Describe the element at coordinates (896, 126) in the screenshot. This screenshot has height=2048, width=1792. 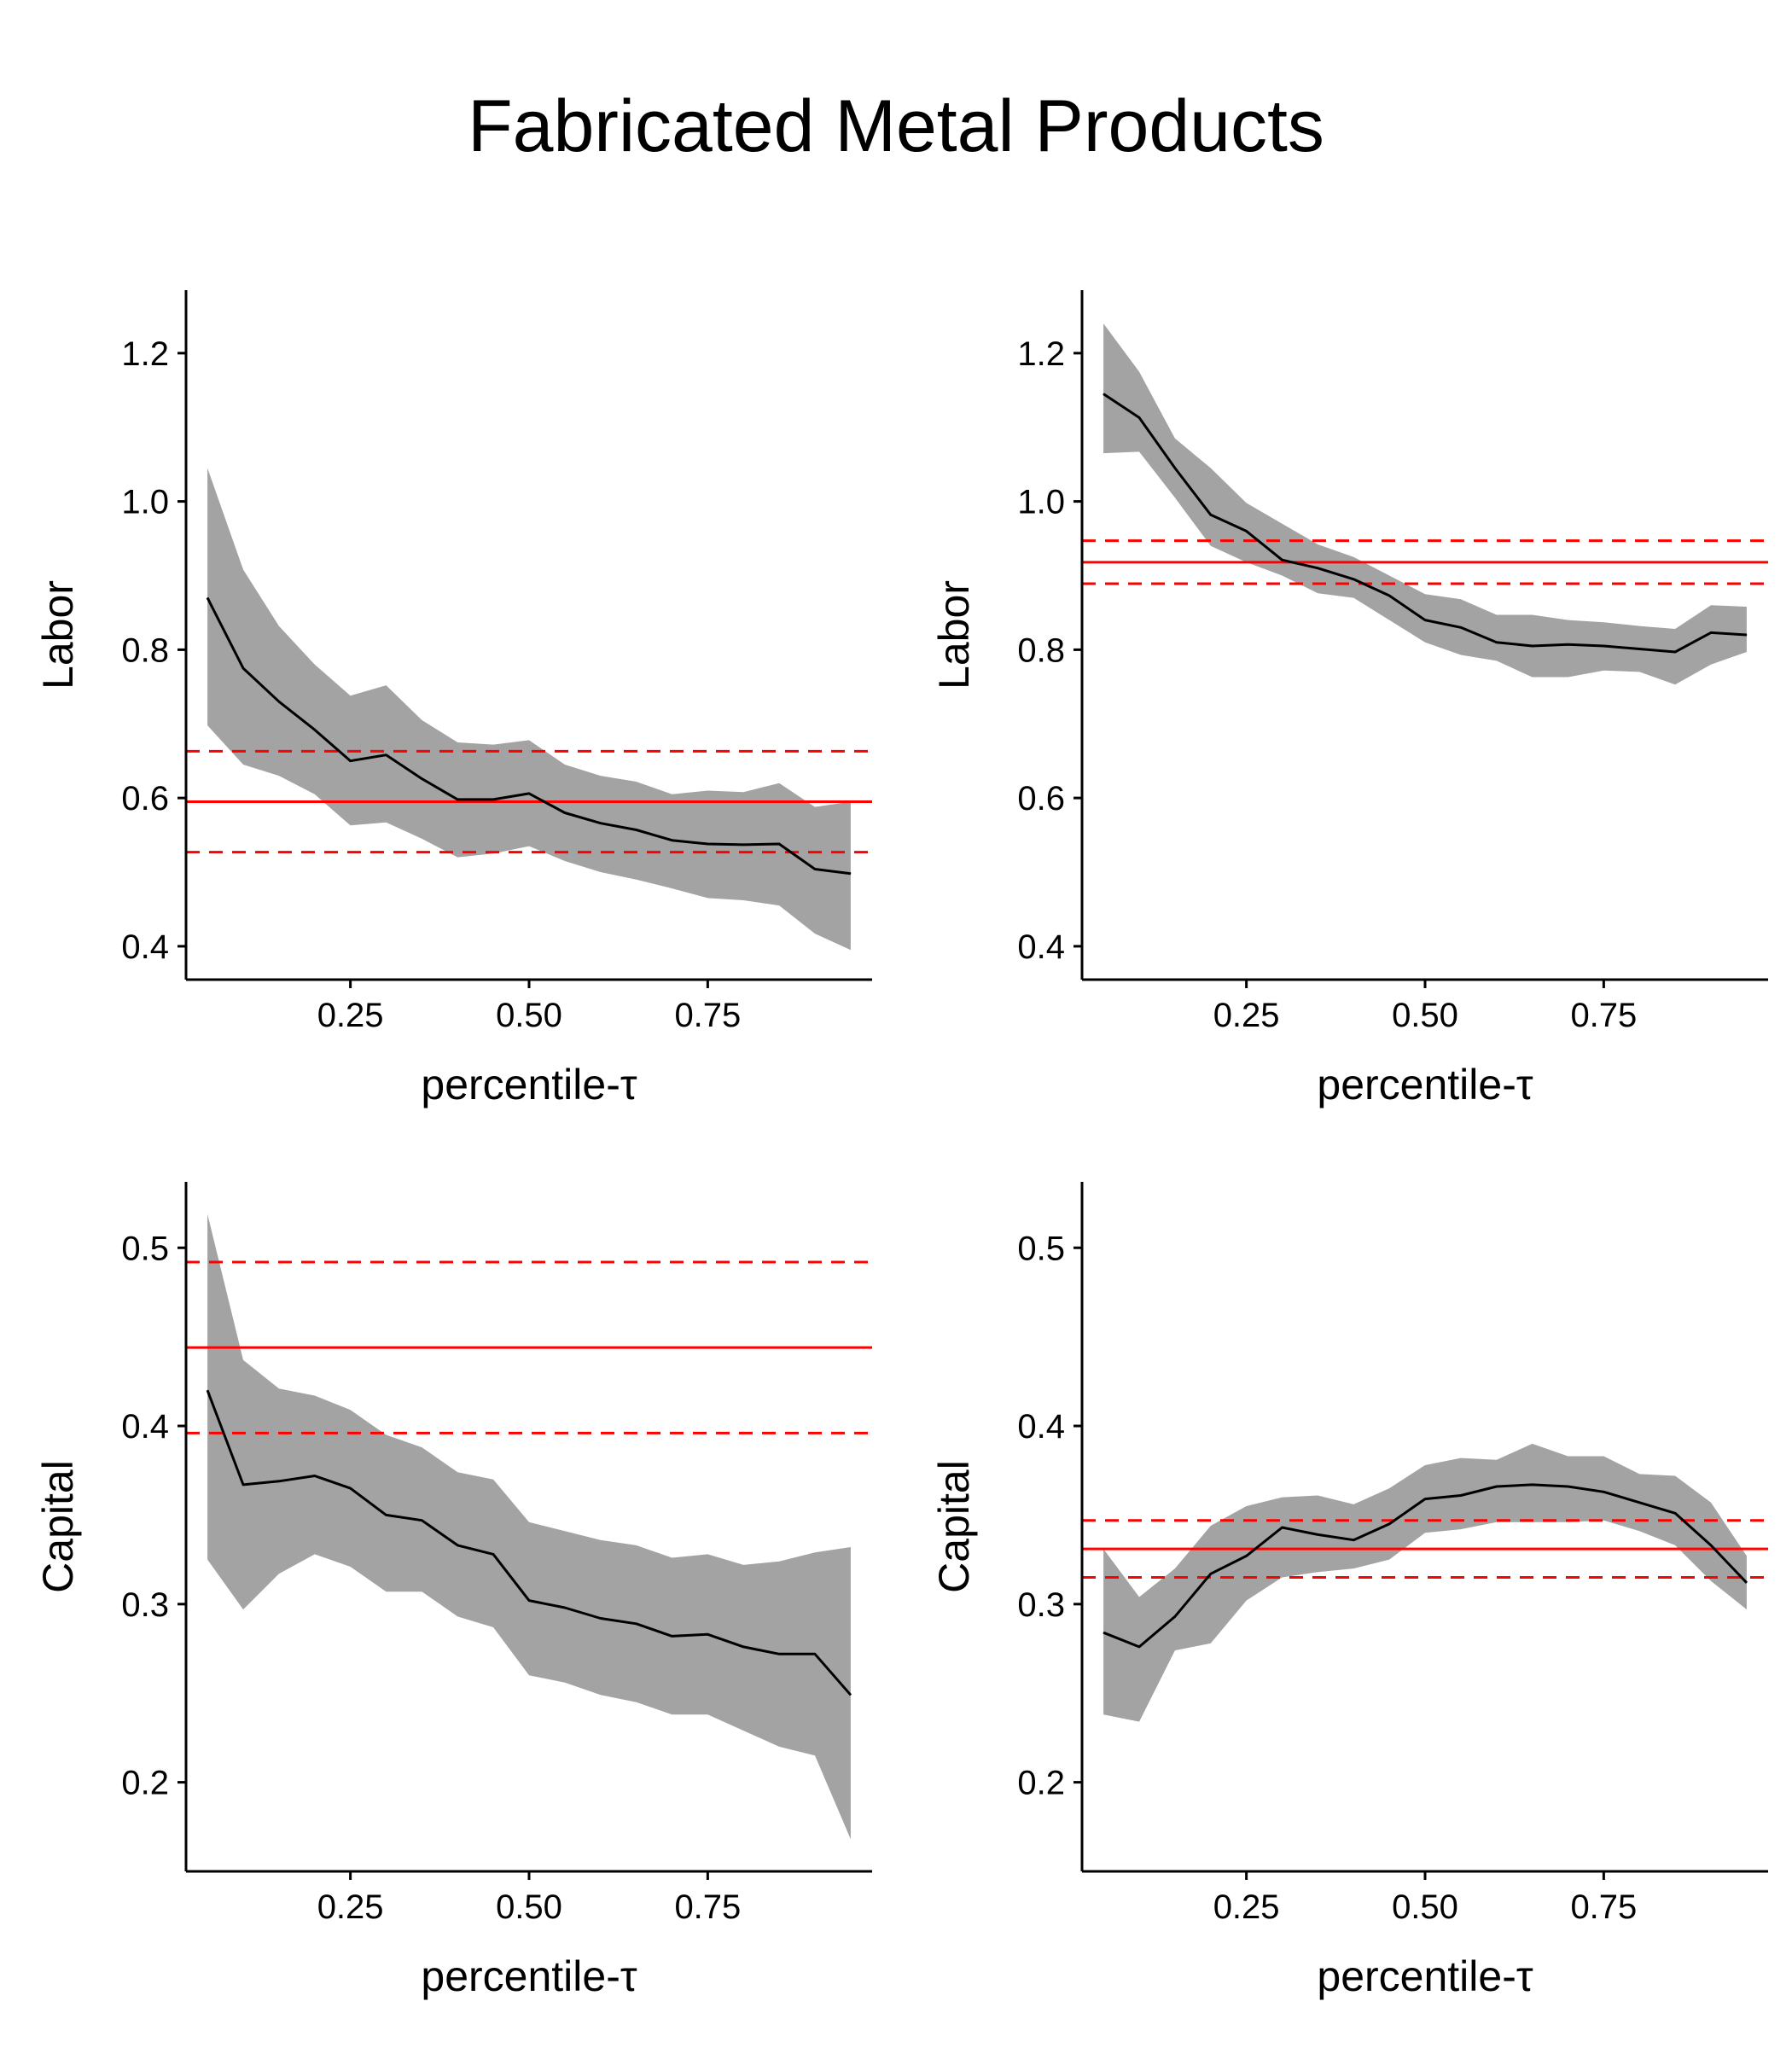
I see `page-title: Fabricated Metal Products` at that location.